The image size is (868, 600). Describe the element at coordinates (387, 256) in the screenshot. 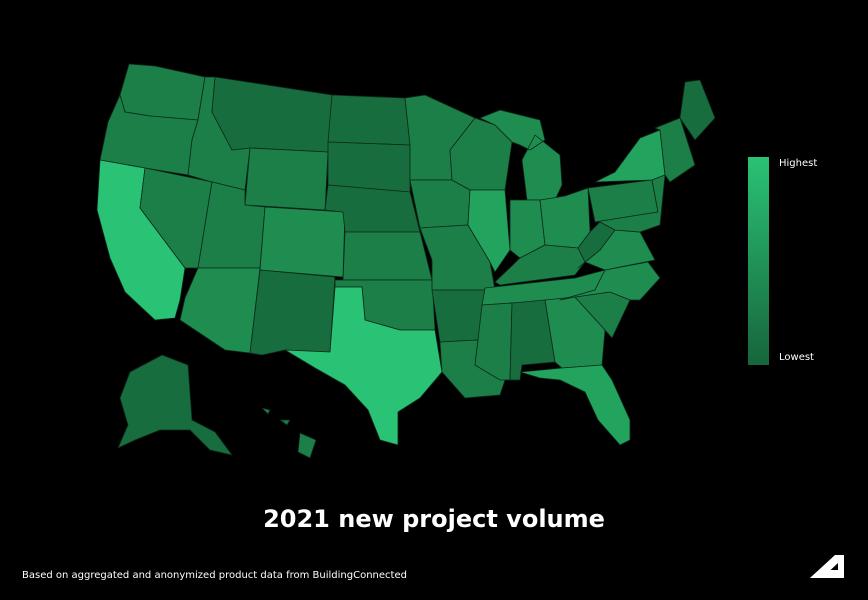

I see `state-kansas` at that location.